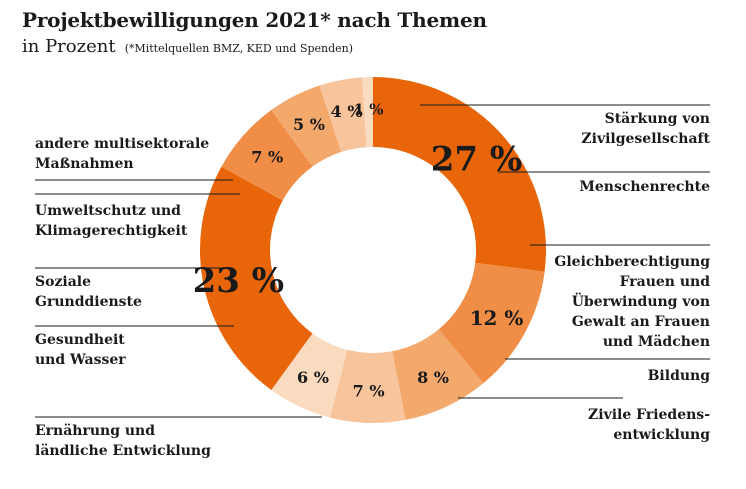  What do you see at coordinates (69, 46) in the screenshot?
I see `chart-subtitle: in Prozent` at bounding box center [69, 46].